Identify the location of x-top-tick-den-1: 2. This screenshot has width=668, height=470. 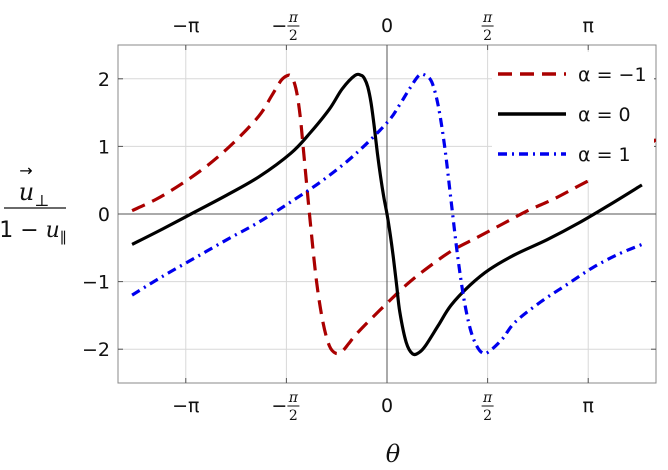
(293, 36).